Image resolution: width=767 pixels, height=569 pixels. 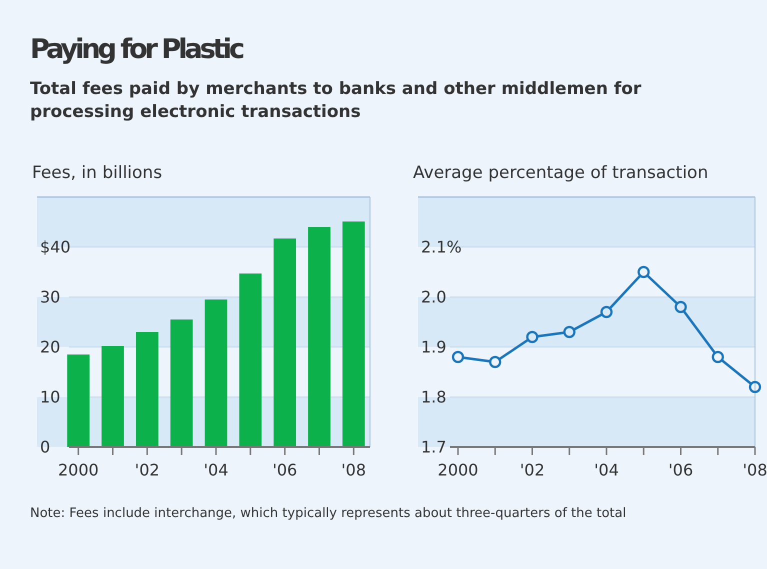 What do you see at coordinates (50, 397) in the screenshot?
I see `y-tick-label: 10` at bounding box center [50, 397].